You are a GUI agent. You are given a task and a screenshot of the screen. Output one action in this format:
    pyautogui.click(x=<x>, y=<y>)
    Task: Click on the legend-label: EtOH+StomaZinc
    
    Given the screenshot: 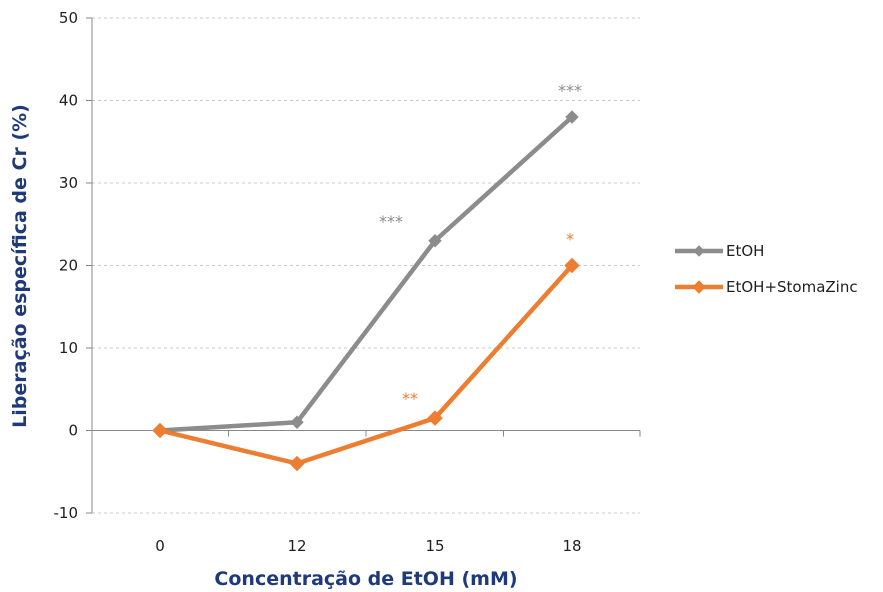 What is the action you would take?
    pyautogui.click(x=792, y=287)
    